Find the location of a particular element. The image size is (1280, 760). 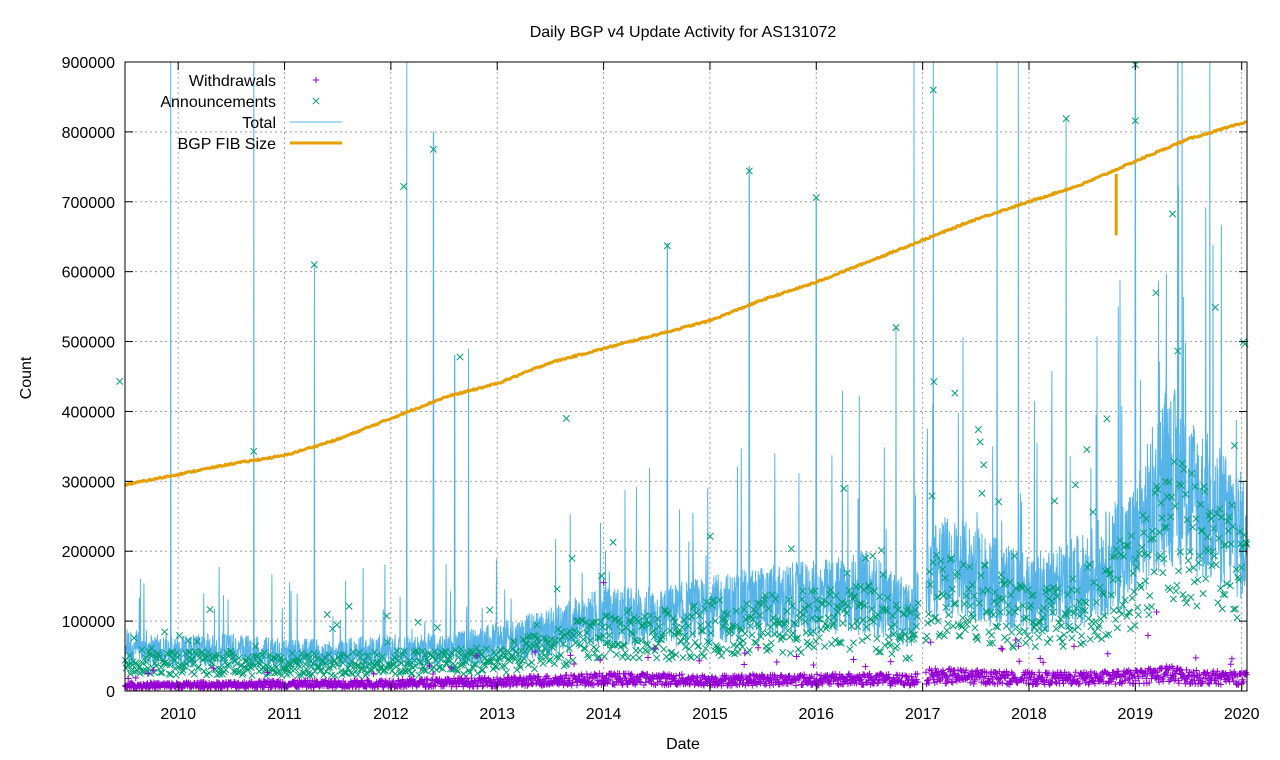

withdrawal-spike-point is located at coordinates (853, 659).